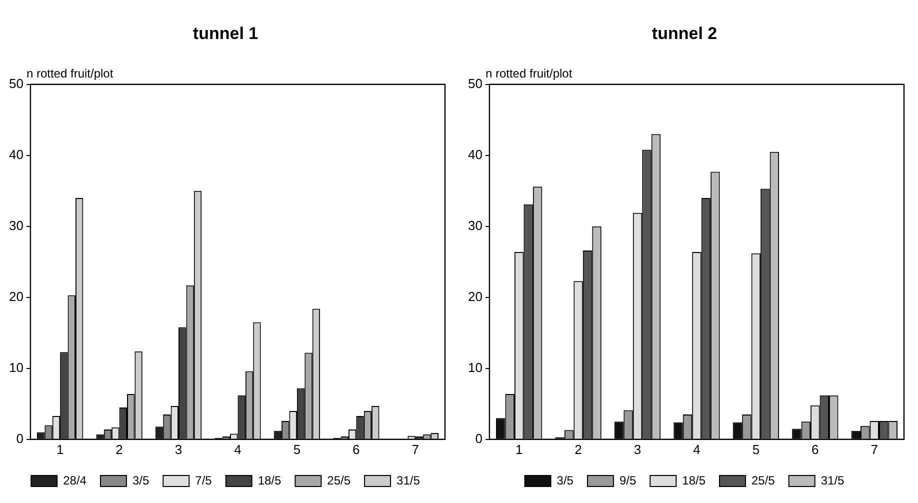  I want to click on legend-label: 28/4, so click(75, 480).